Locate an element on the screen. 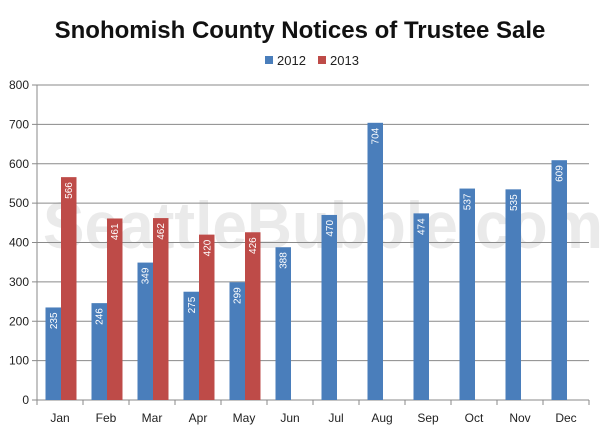  y-tick-label: 700 is located at coordinates (19, 124).